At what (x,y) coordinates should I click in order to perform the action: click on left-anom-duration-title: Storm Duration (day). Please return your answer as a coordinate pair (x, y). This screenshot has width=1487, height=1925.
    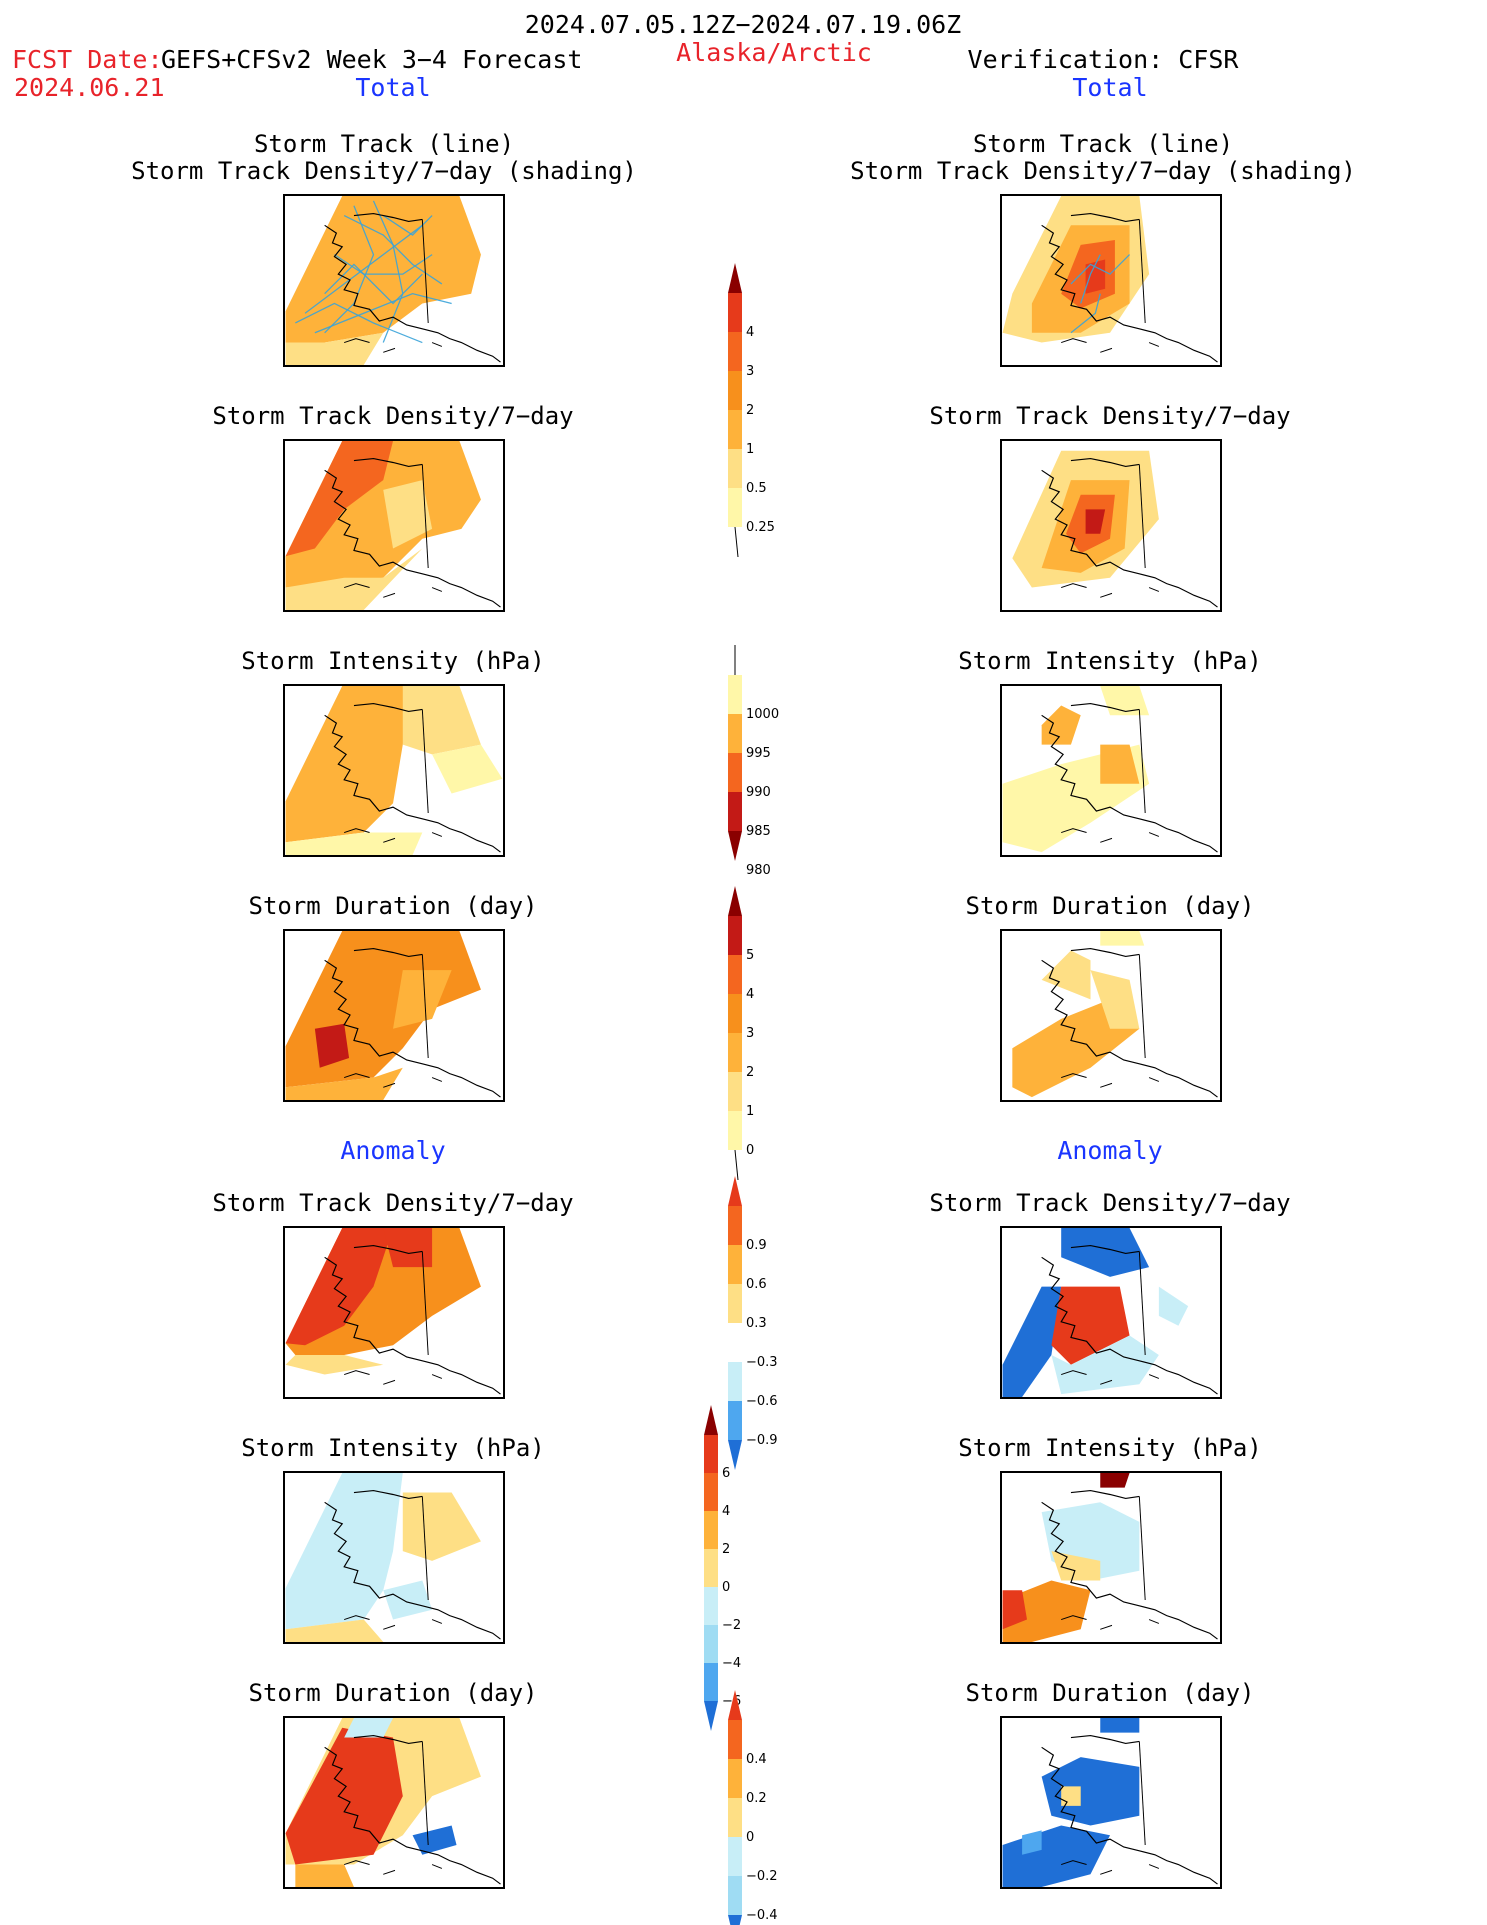
    Looking at the image, I should click on (393, 1693).